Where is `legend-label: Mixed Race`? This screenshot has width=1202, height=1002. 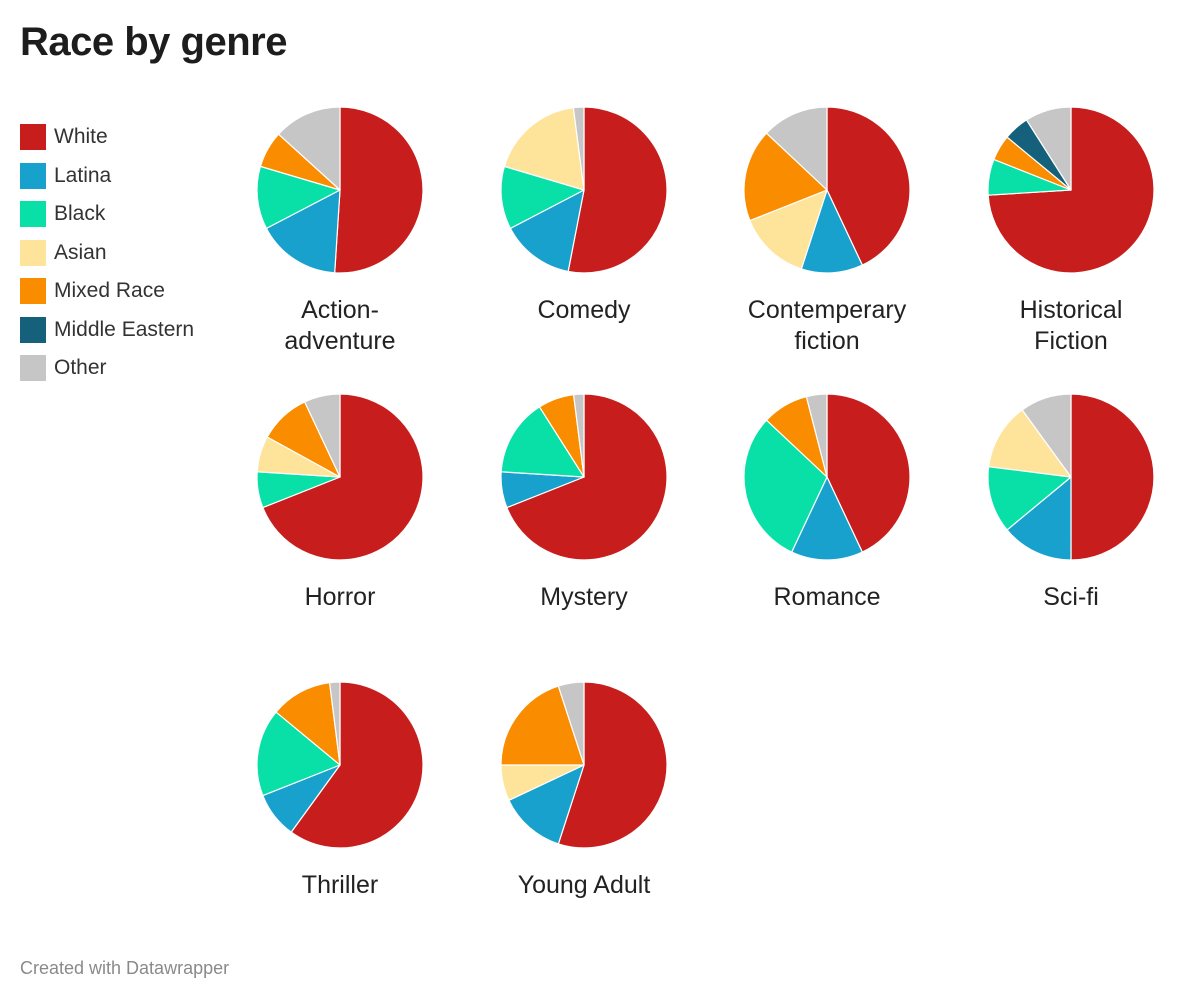
legend-label: Mixed Race is located at coordinates (109, 291).